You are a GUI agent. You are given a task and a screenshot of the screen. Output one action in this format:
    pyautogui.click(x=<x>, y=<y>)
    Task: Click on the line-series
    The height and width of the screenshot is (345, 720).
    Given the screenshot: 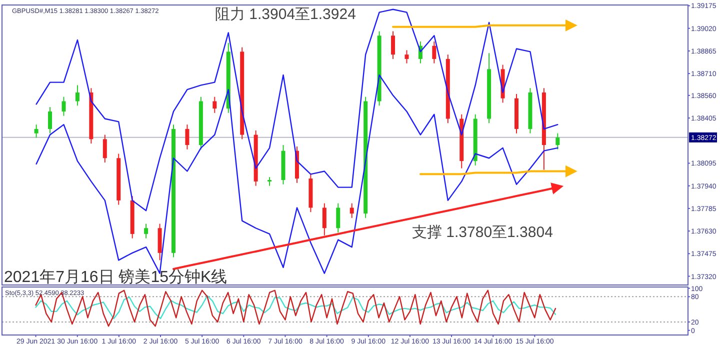 What is the action you would take?
    pyautogui.click(x=295, y=308)
    